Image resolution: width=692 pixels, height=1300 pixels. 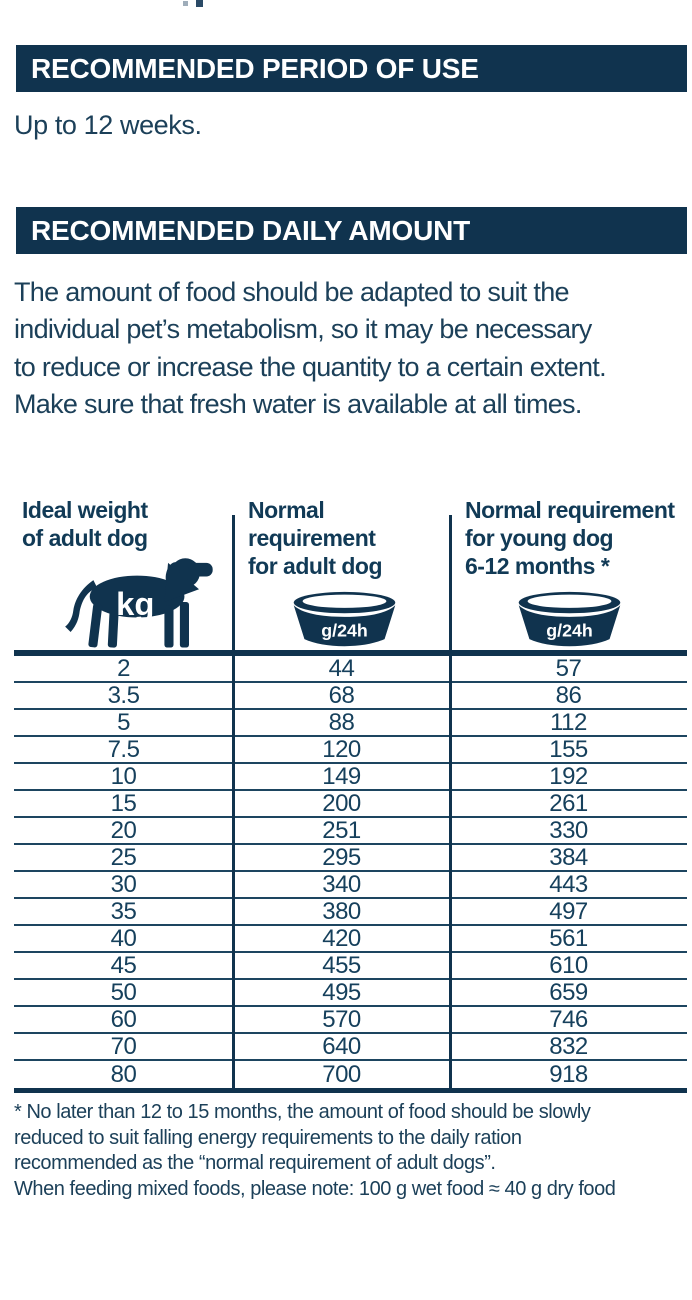 What do you see at coordinates (85, 524) in the screenshot?
I see `column-title: Ideal weight of adult dog` at bounding box center [85, 524].